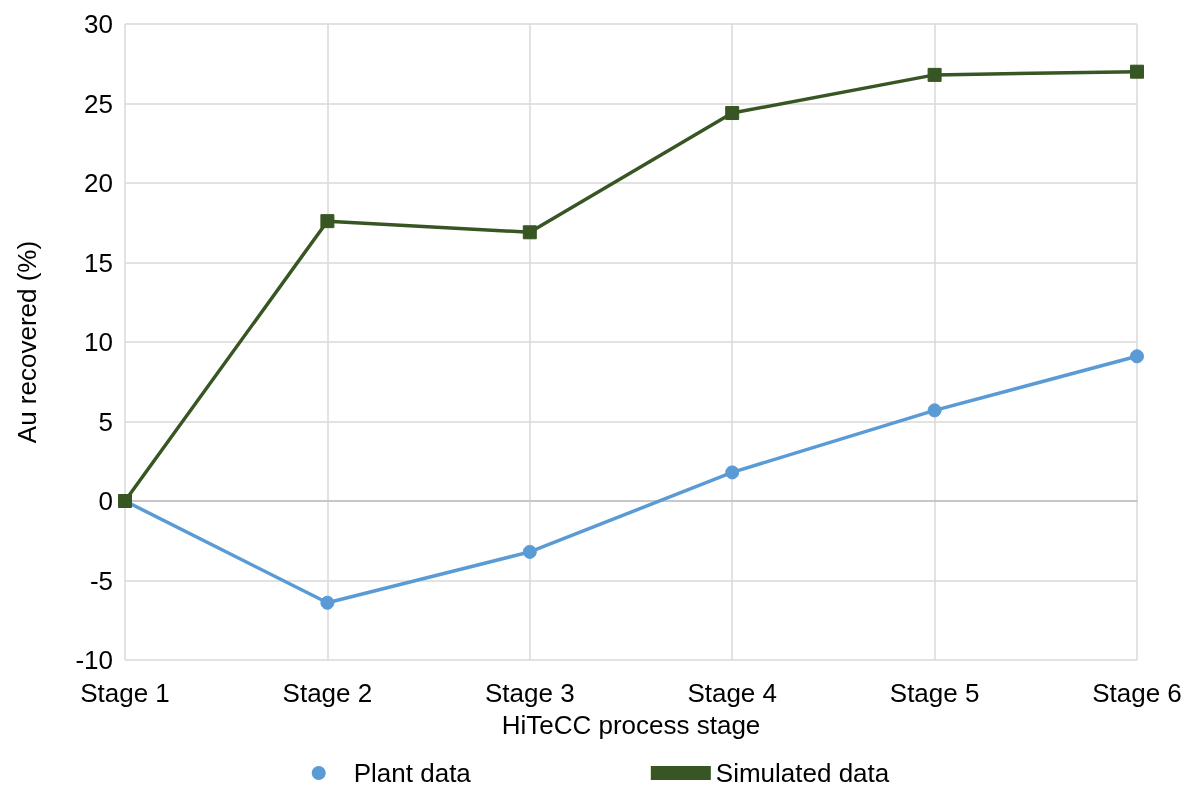  I want to click on y-tick-label: -5, so click(101, 580).